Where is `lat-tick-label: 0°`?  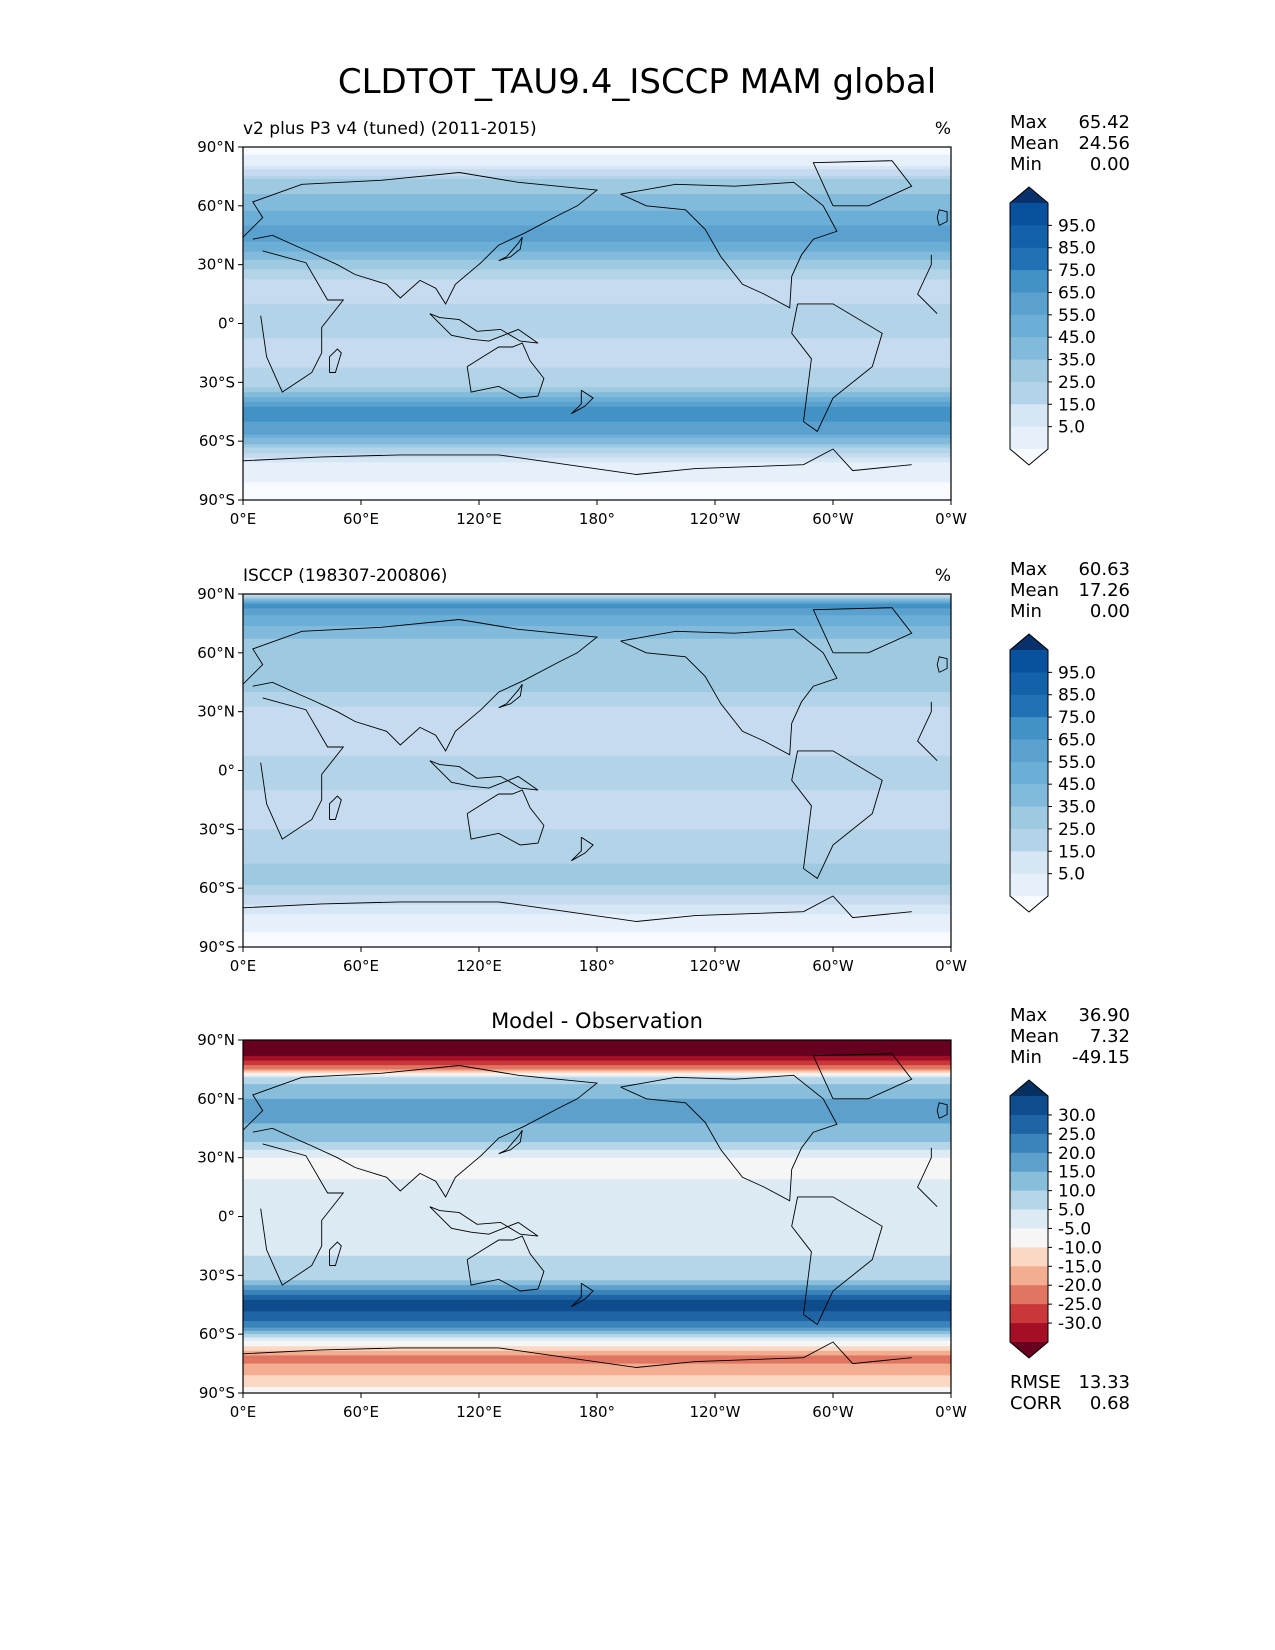
lat-tick-label: 0° is located at coordinates (226, 1217).